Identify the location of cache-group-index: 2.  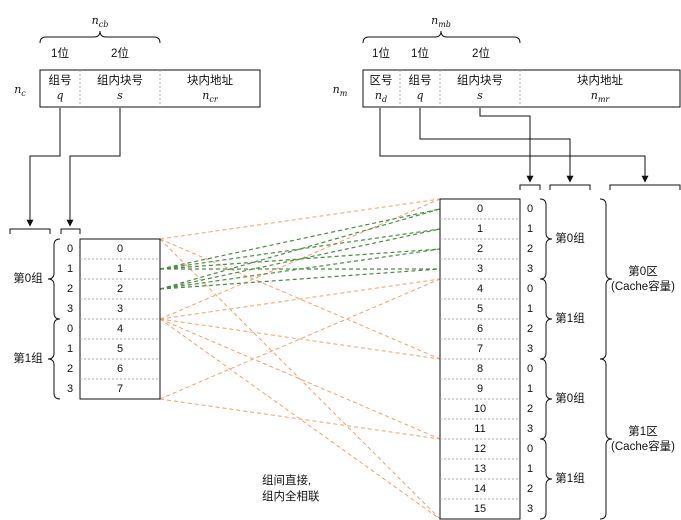
(70, 369).